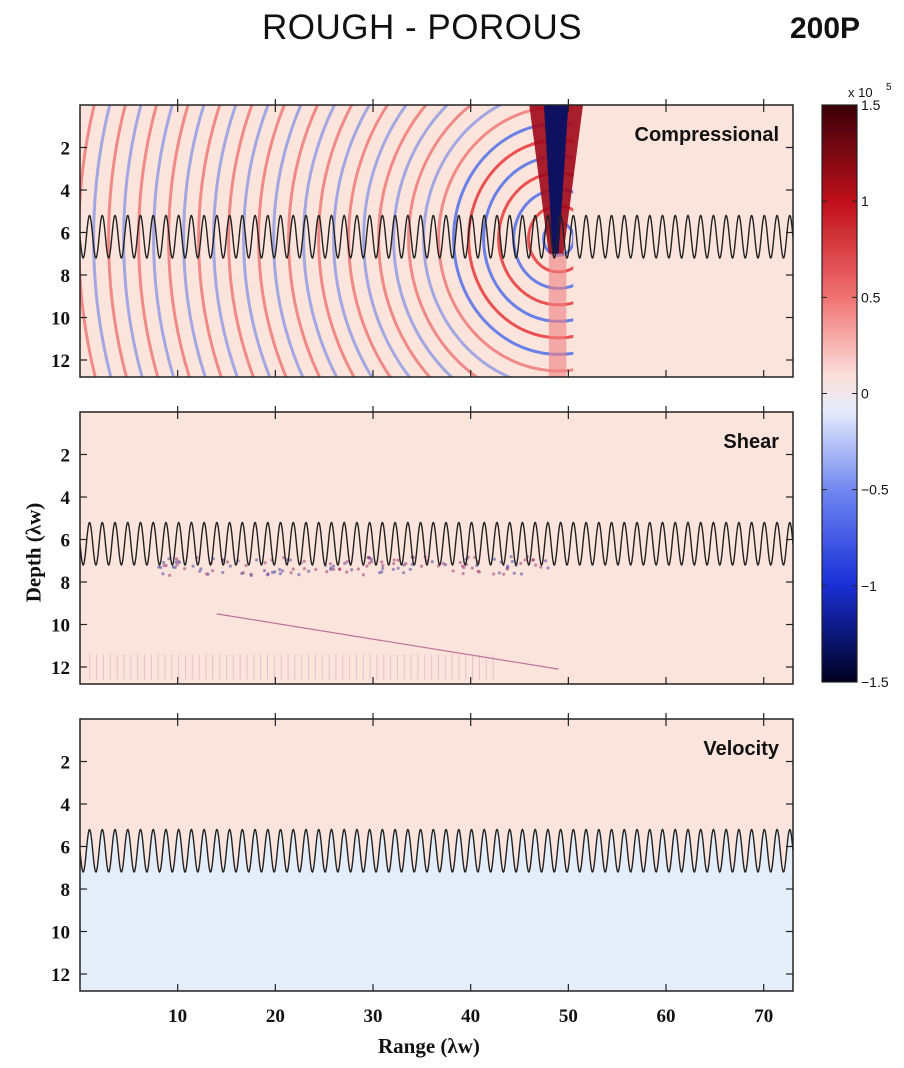 This screenshot has width=904, height=1068. I want to click on colorbar-tick-label: −1, so click(869, 586).